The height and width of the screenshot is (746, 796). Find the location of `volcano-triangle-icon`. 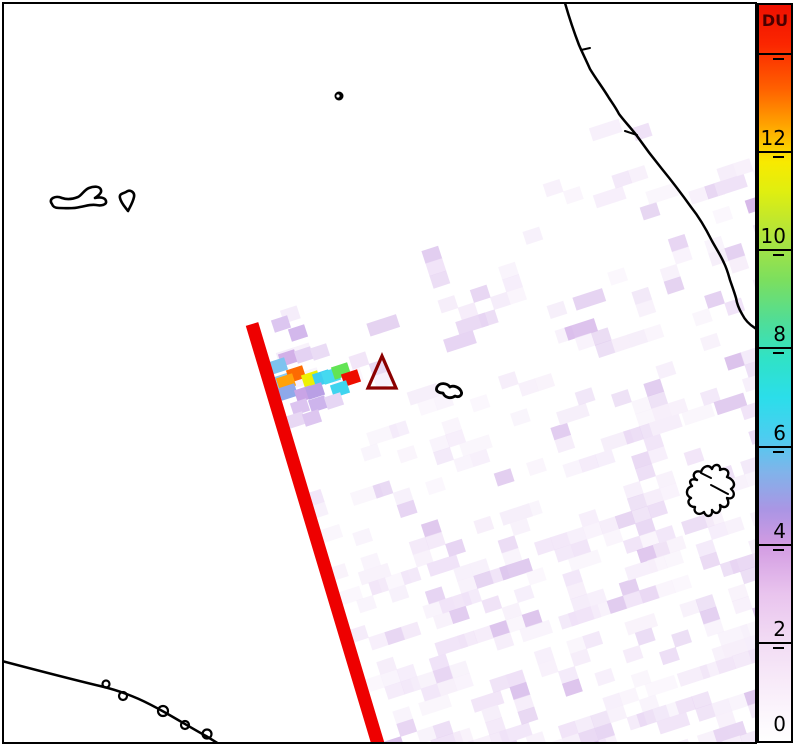

volcano-triangle-icon is located at coordinates (382, 371).